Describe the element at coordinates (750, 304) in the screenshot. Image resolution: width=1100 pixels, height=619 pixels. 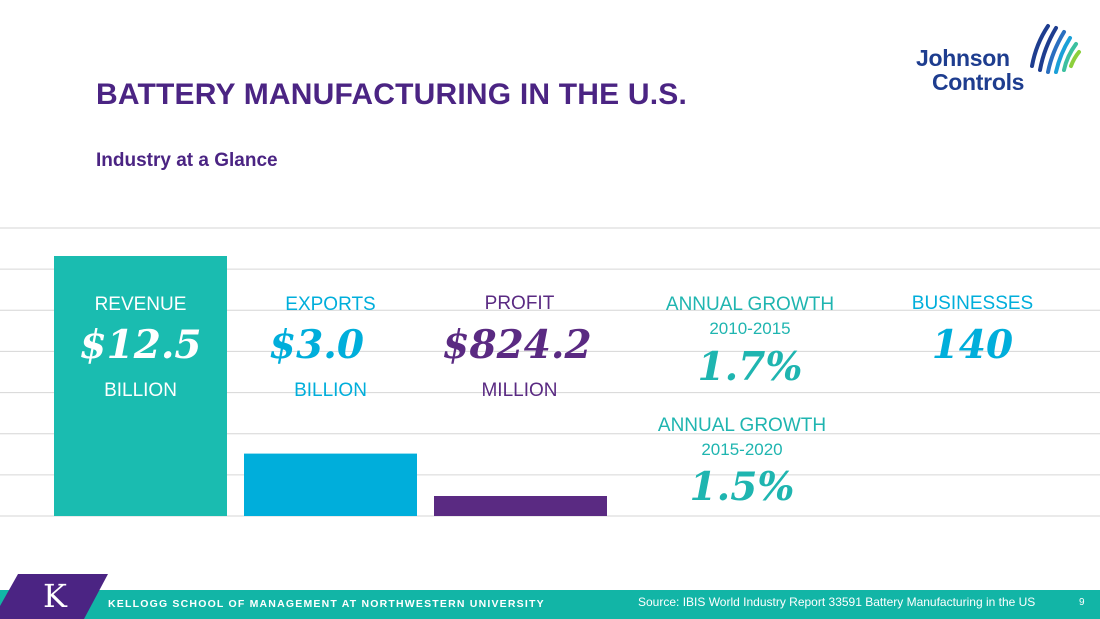
I see `growth1-label: ANNUAL GROWTH` at that location.